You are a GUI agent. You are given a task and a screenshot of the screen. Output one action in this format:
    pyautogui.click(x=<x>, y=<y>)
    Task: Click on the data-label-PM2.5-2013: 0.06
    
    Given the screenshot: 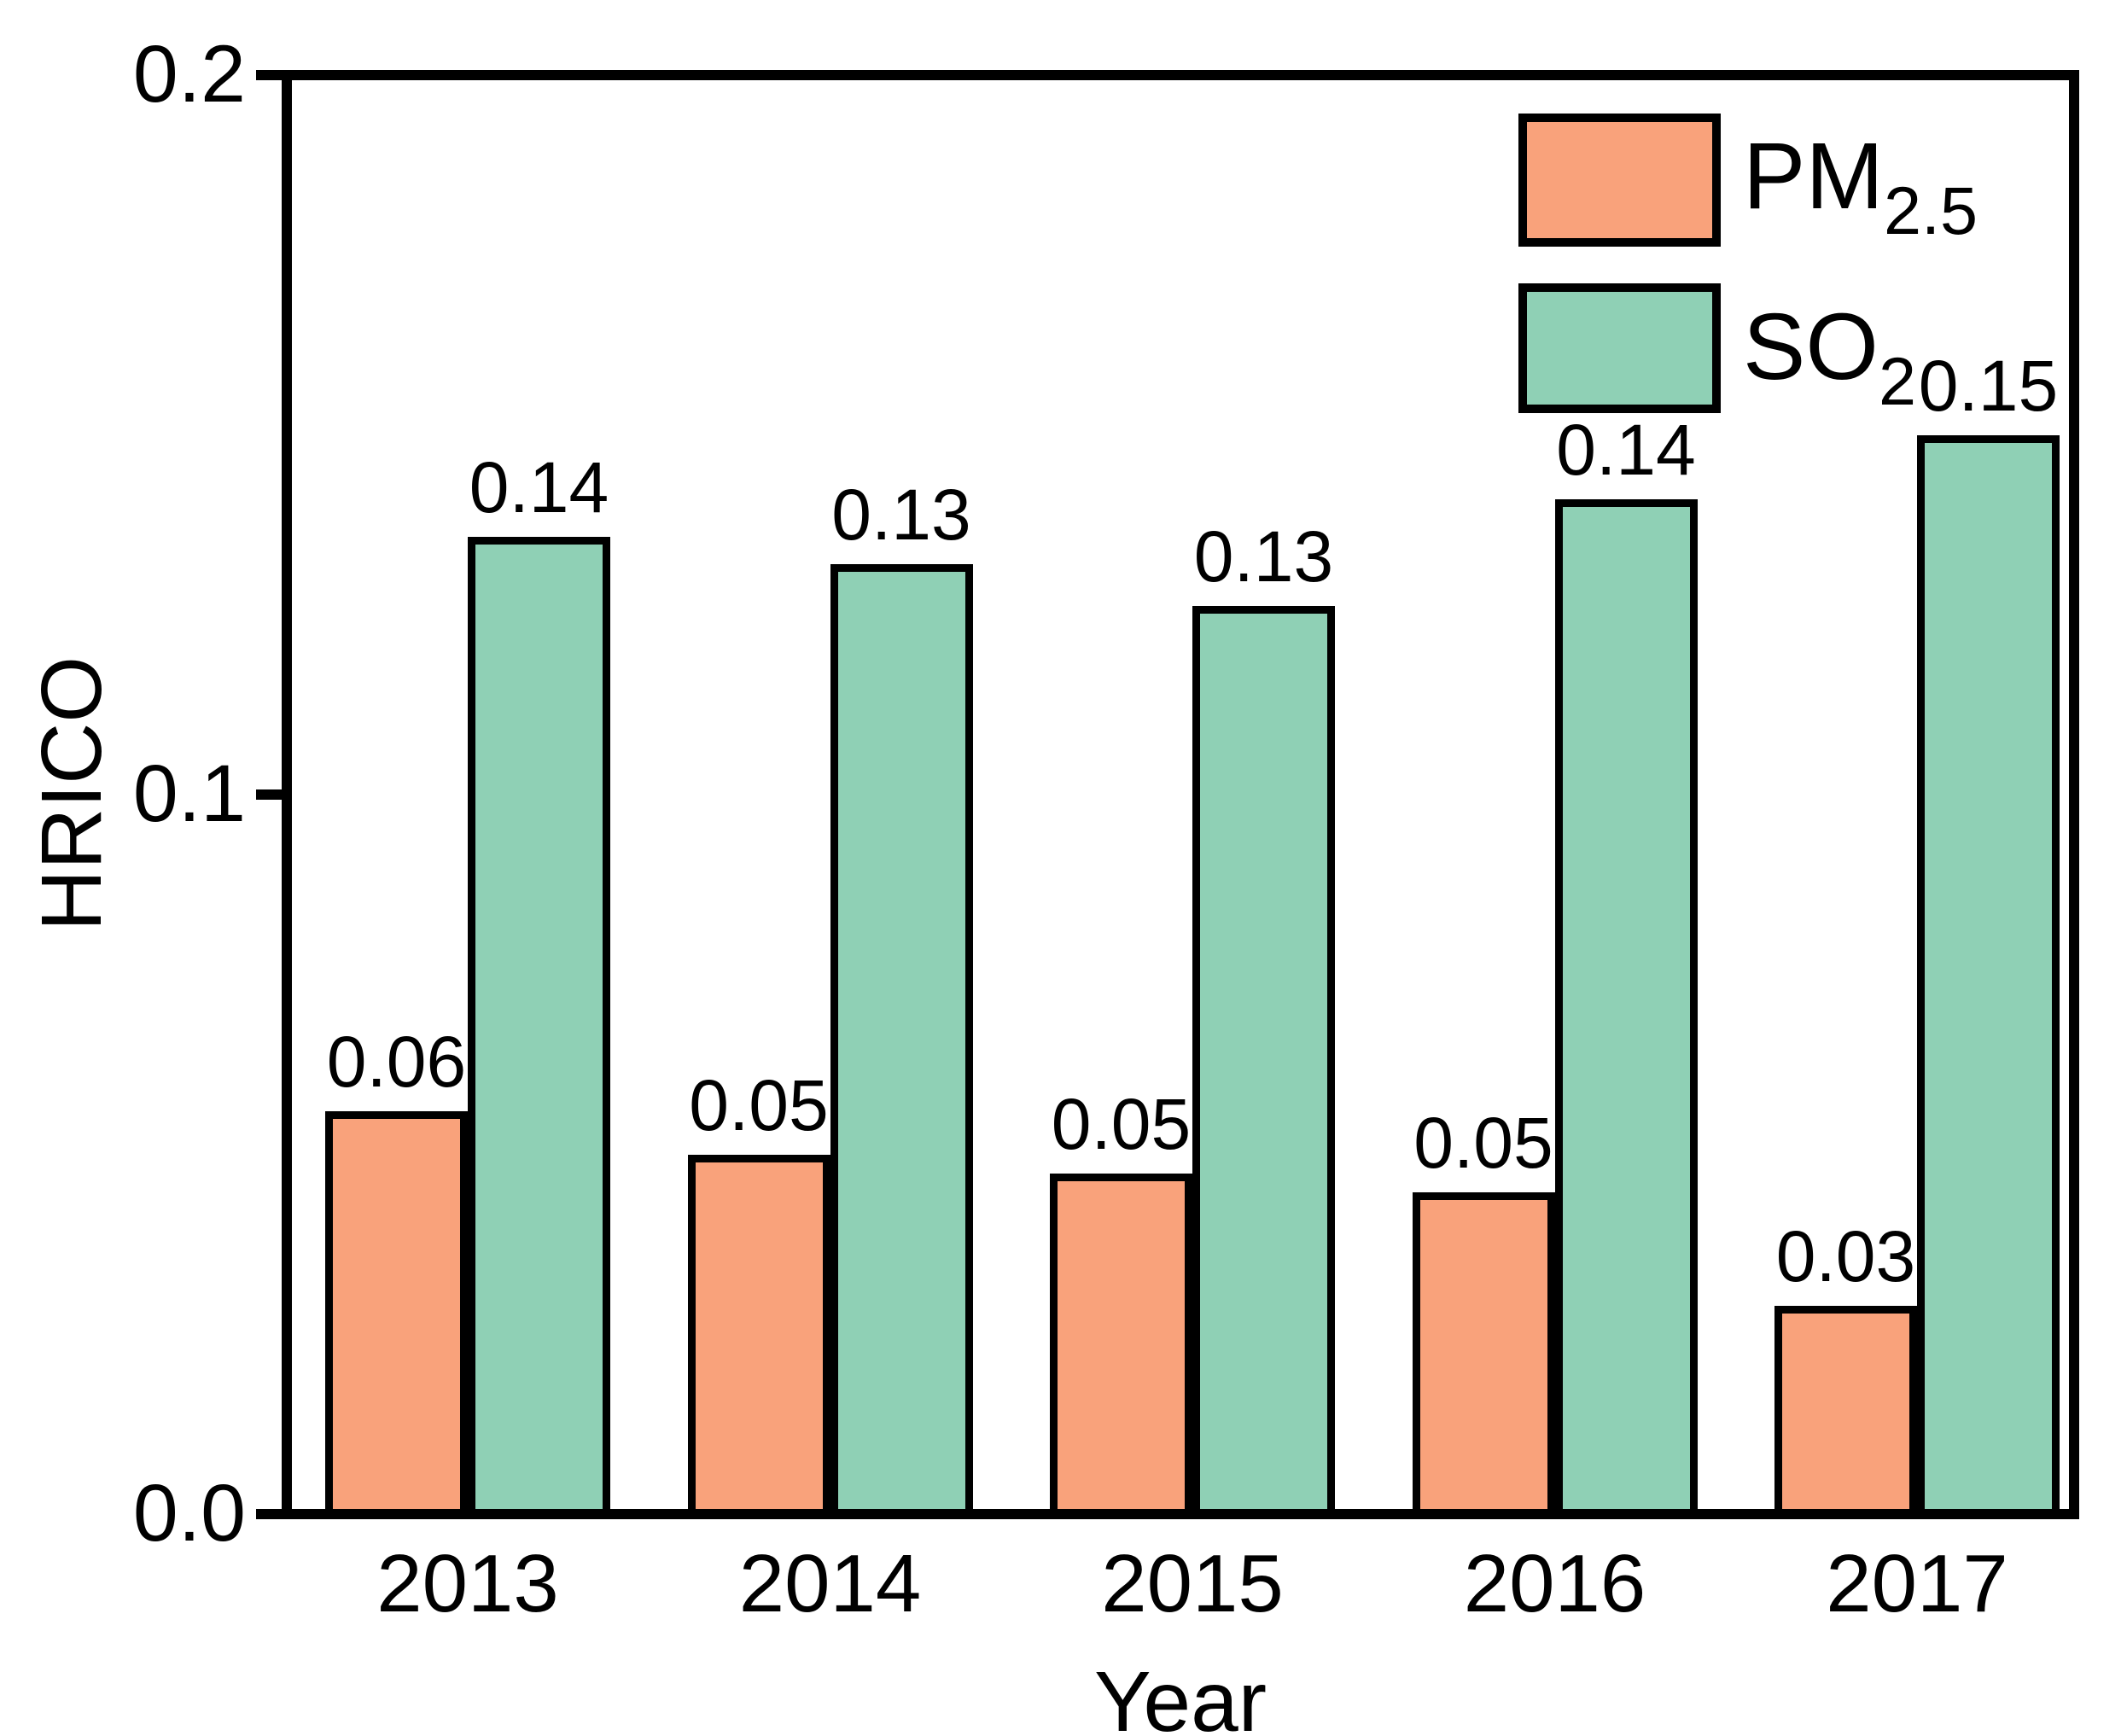 What is the action you would take?
    pyautogui.click(x=396, y=1061)
    